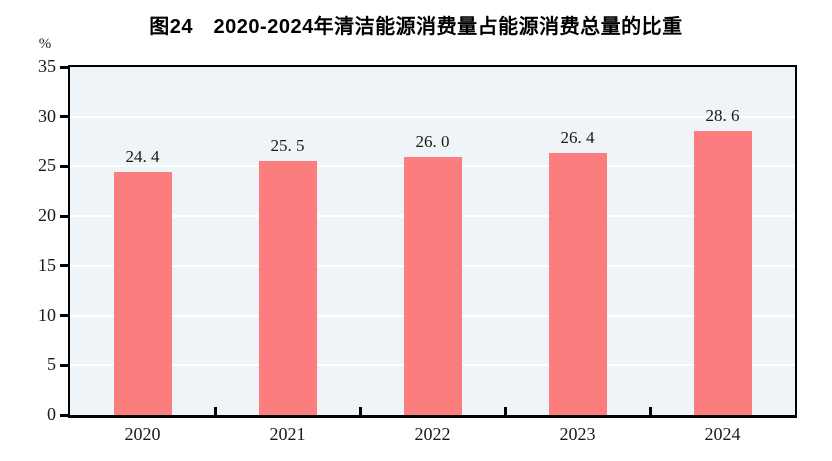 This screenshot has height=461, width=832. Describe the element at coordinates (47, 165) in the screenshot. I see `y-tick-label: 25` at that location.